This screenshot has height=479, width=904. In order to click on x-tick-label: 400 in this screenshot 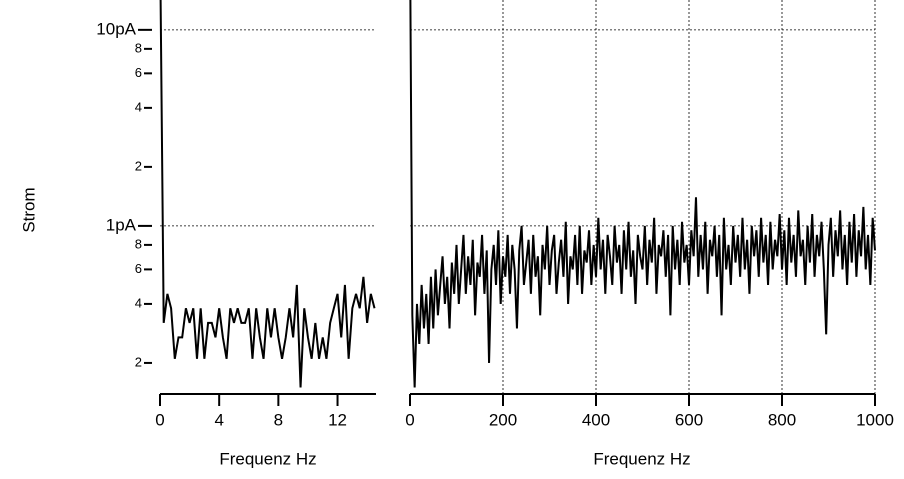, I will do `click(596, 419)`.